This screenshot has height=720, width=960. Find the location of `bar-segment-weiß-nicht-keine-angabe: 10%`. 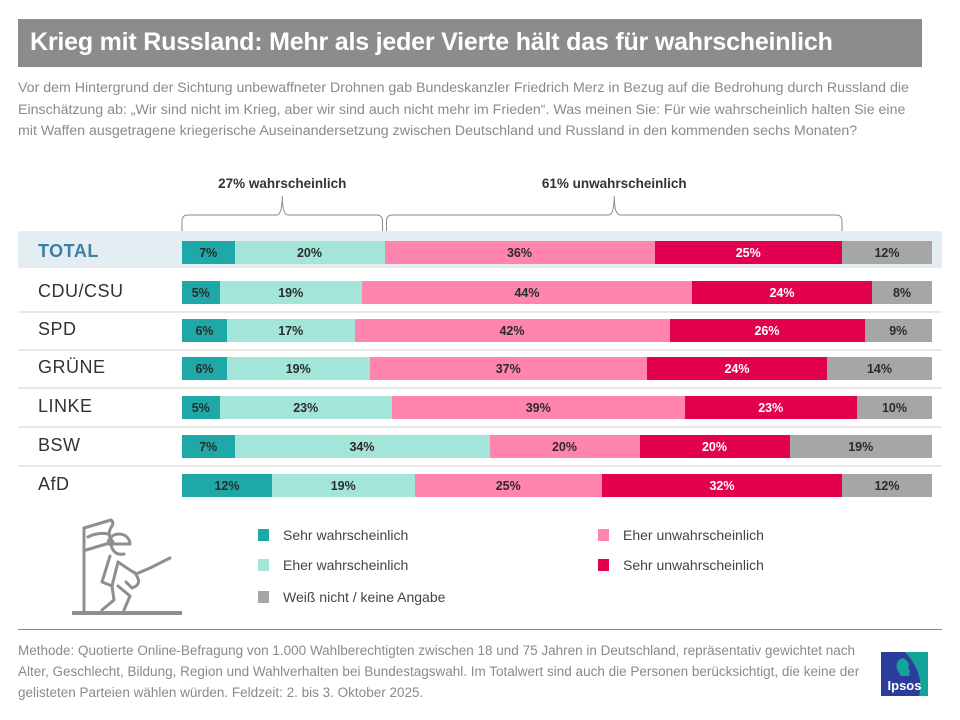

bar-segment-weiß-nicht-keine-angabe: 10% is located at coordinates (894, 407).